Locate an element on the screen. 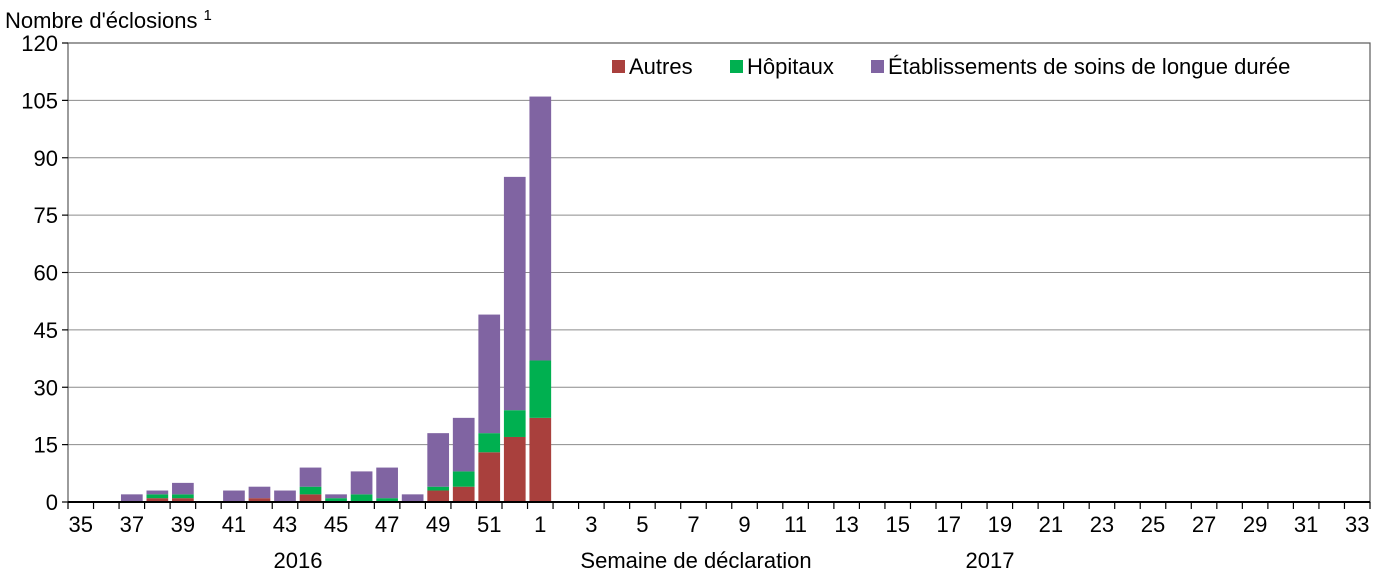 This screenshot has height=579, width=1388. x-tick-label: 11 is located at coordinates (795, 524).